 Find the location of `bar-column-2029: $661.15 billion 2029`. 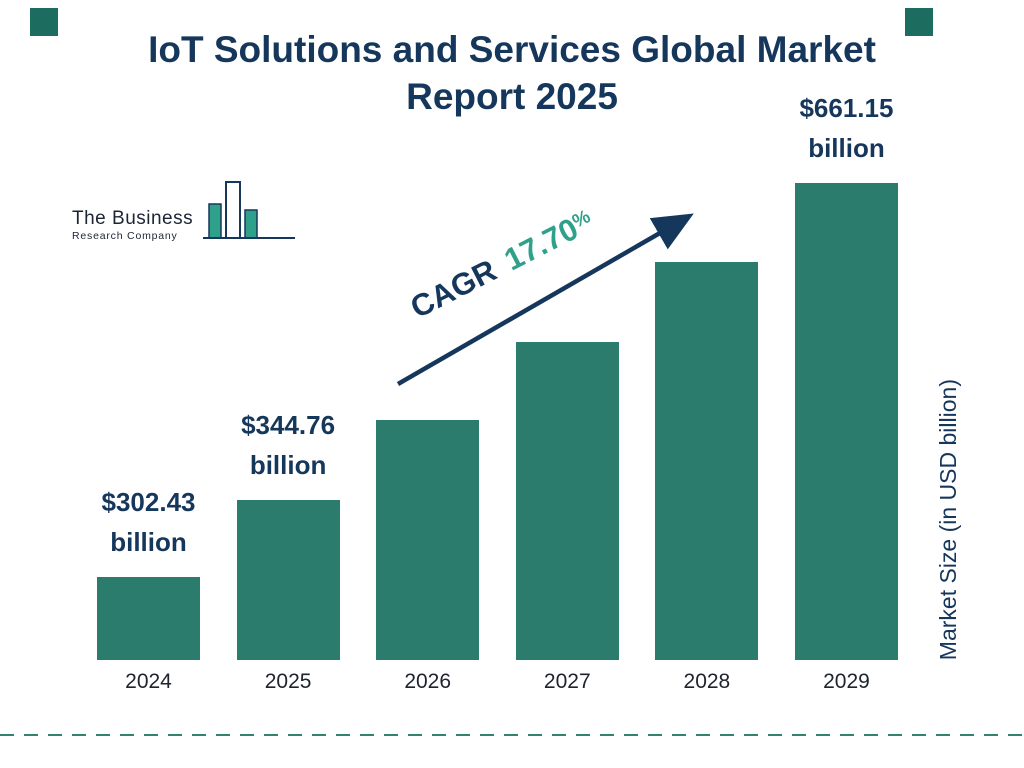

bar-column-2029: $661.15 billion 2029 is located at coordinates (846, 390).